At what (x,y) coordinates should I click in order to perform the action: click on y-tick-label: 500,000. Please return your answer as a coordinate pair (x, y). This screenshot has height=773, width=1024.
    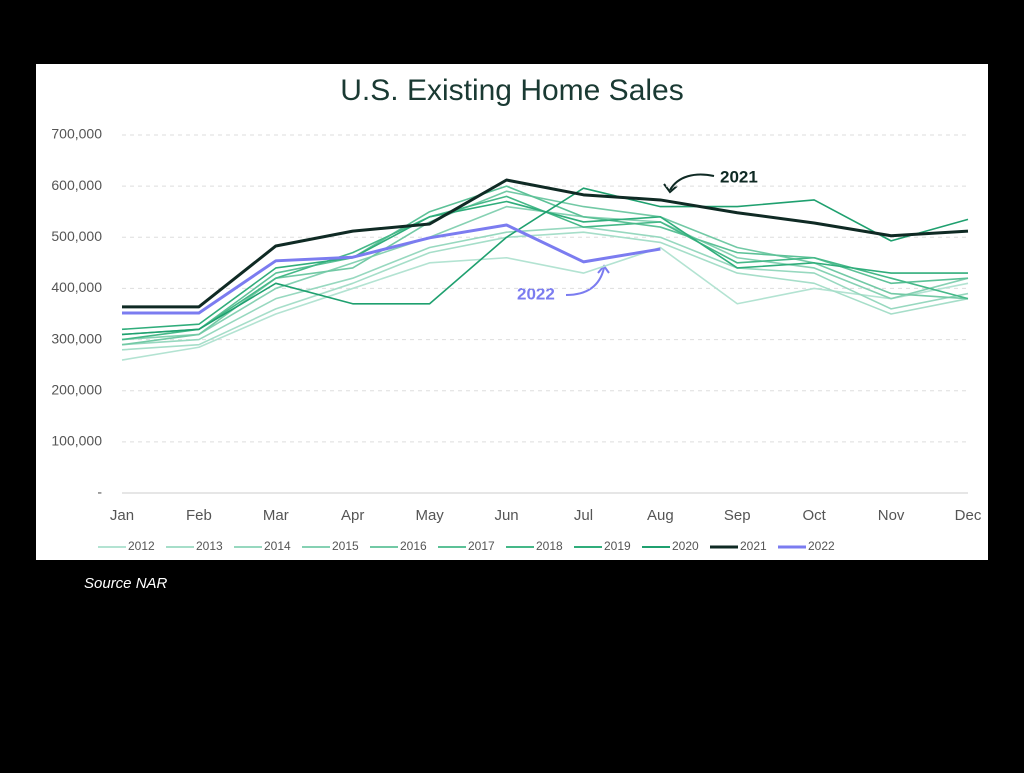
    Looking at the image, I should click on (76, 236).